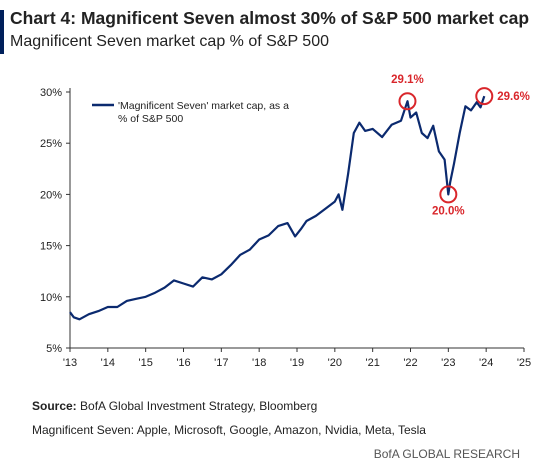 Image resolution: width=538 pixels, height=472 pixels. What do you see at coordinates (513, 97) in the screenshot?
I see `annotation-label: 29.6%` at bounding box center [513, 97].